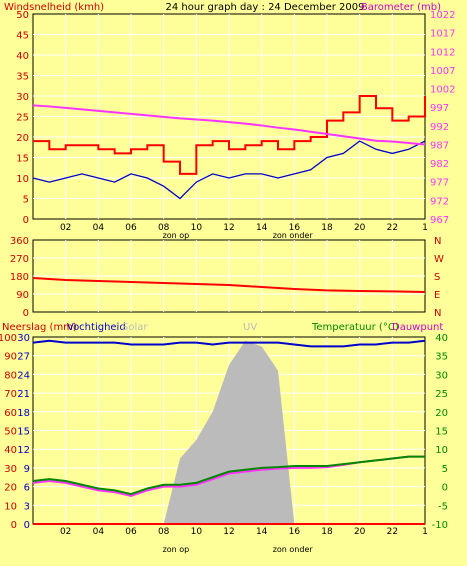 The width and height of the screenshot is (467, 566). What do you see at coordinates (54, 7) in the screenshot?
I see `wind-axis-label: Windsnelheid (kmh)` at bounding box center [54, 7].